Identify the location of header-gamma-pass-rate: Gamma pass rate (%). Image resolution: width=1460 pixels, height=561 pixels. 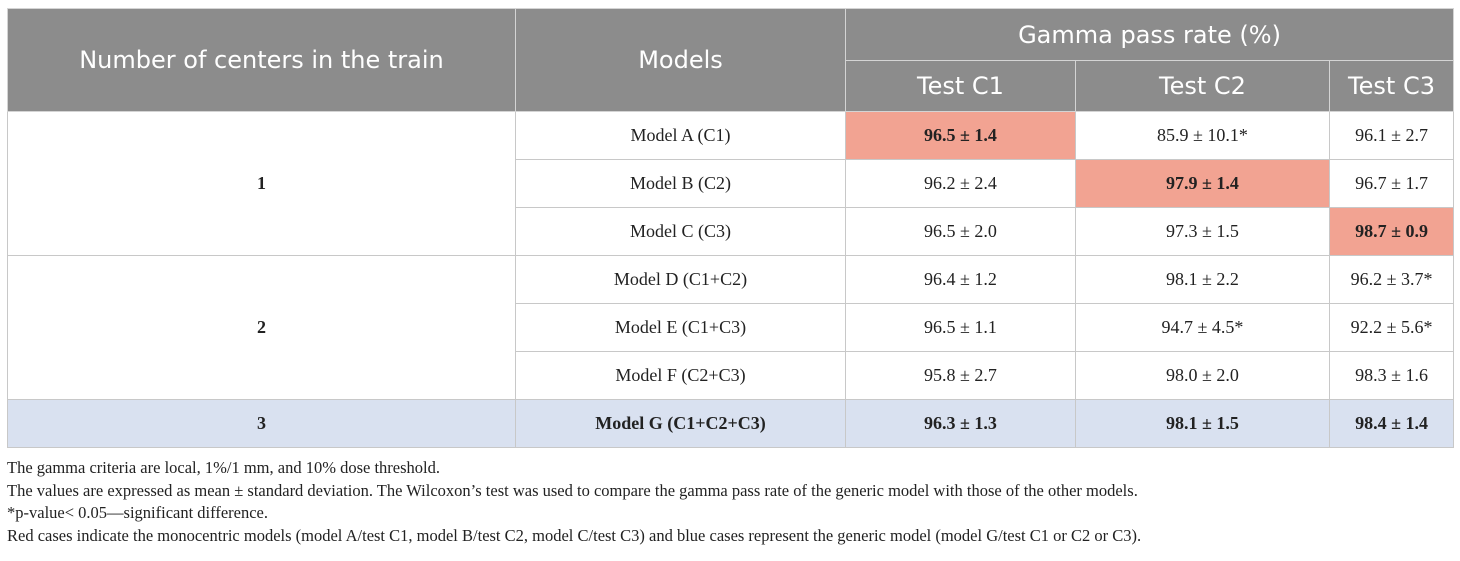
(1149, 34).